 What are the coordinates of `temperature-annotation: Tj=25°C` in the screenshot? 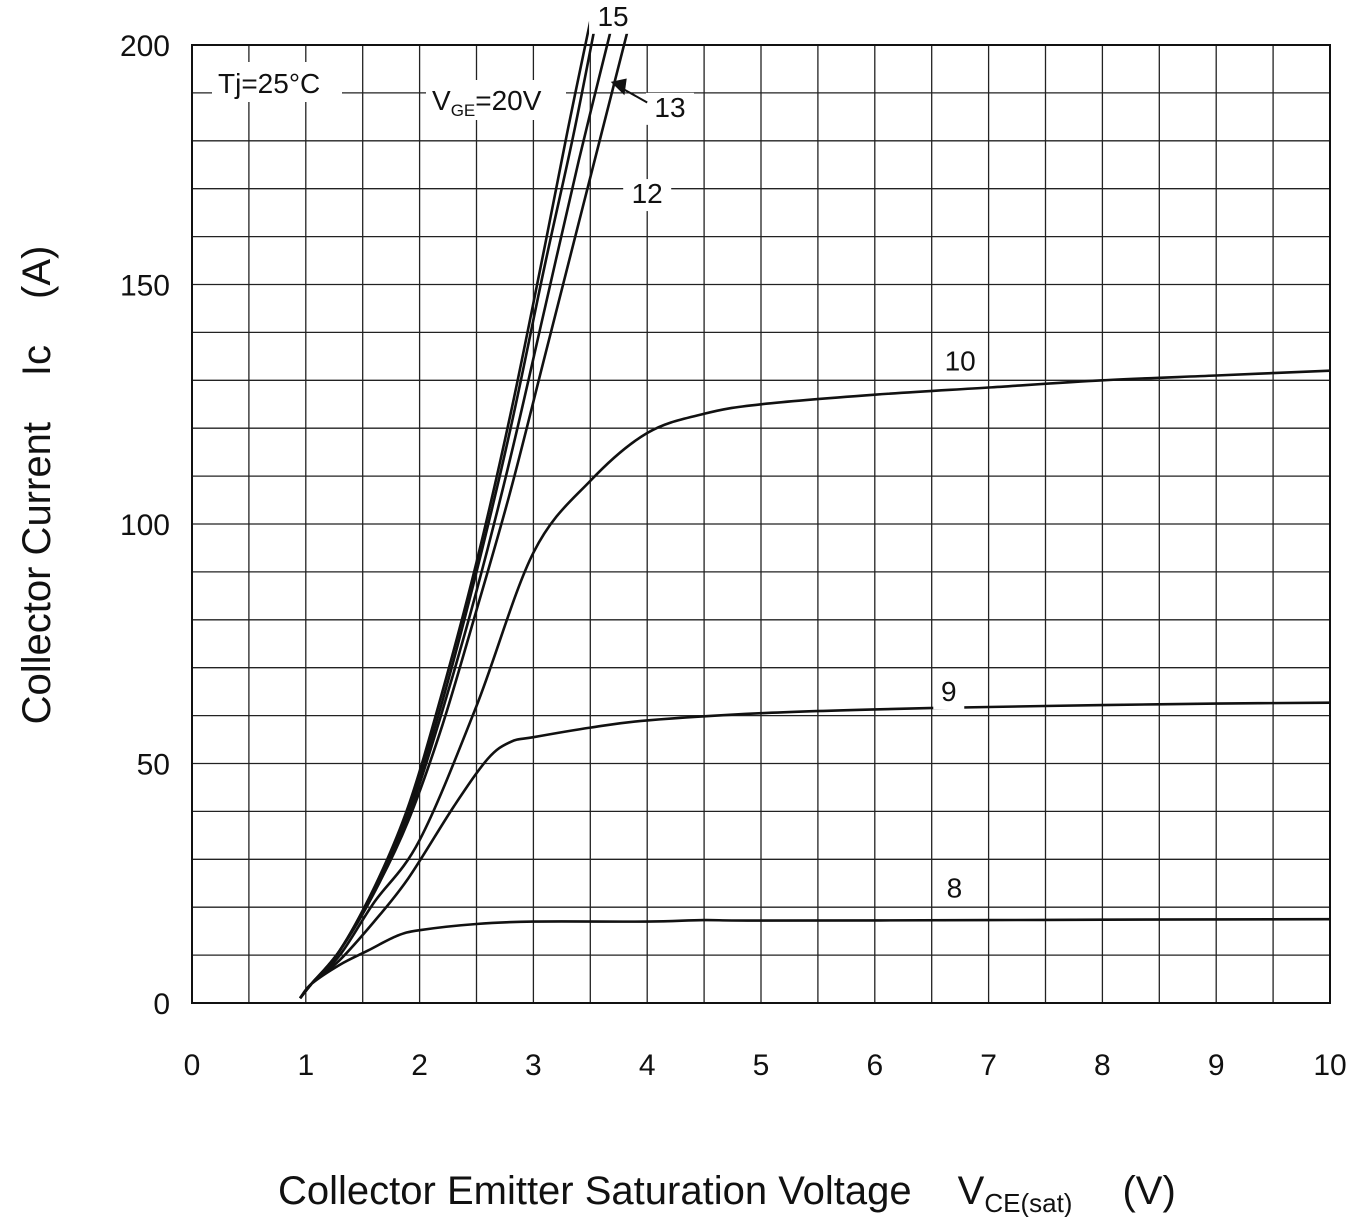 It's located at (269, 83).